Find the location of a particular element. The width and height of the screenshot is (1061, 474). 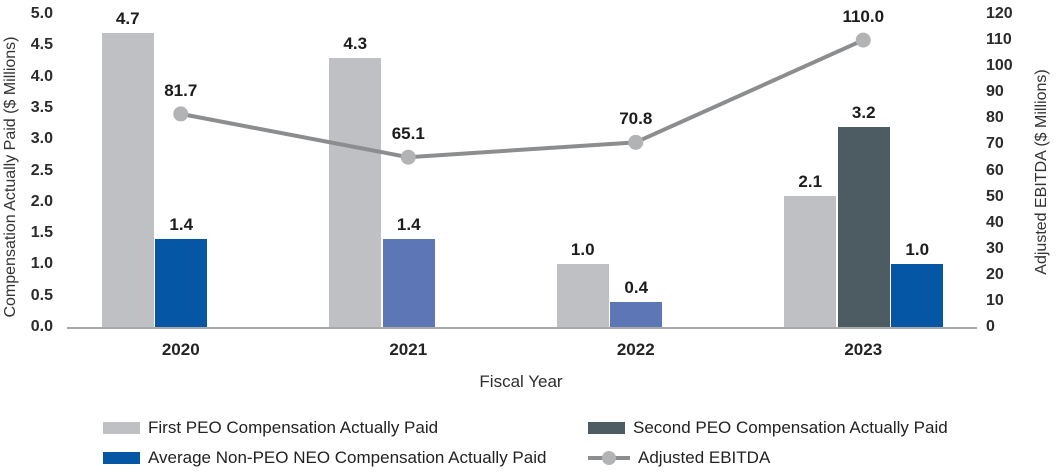

left-axis-tick-label: 2.0 is located at coordinates (41, 201).